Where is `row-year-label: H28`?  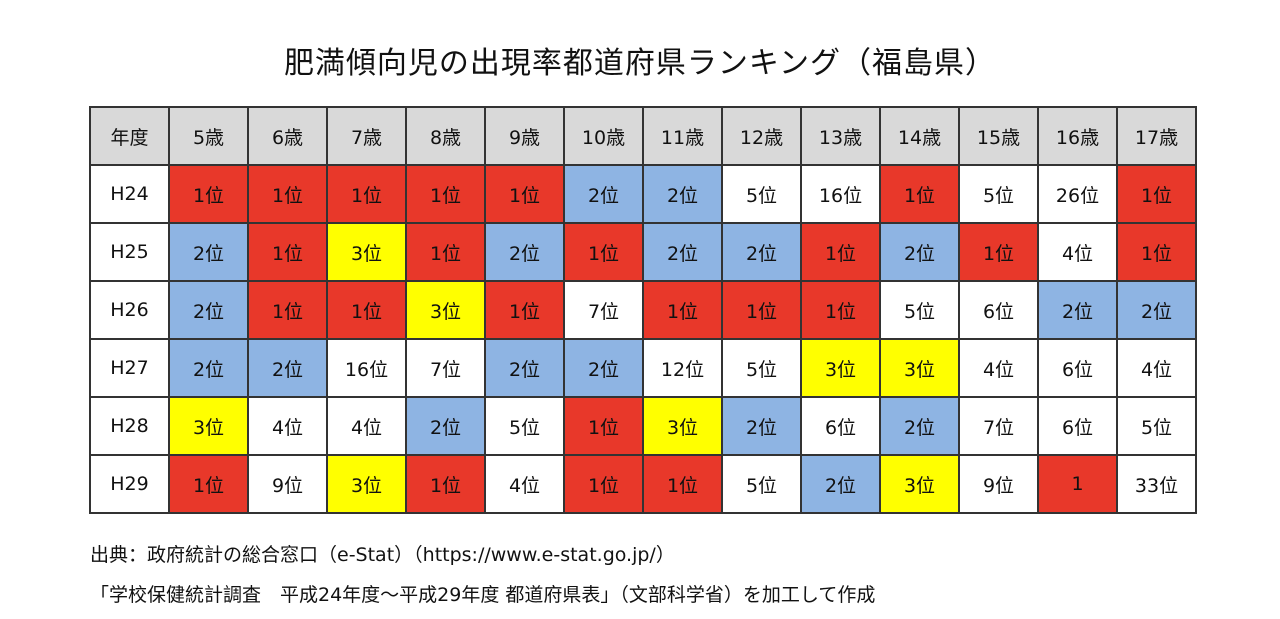
row-year-label: H28 is located at coordinates (129, 426).